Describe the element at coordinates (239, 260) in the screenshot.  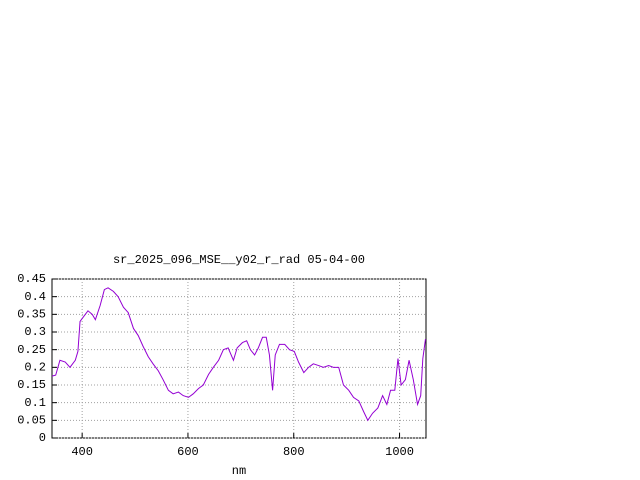
I see `chart-title: sr_2025_096_MSE__y02_r_rad 05-04-00` at that location.